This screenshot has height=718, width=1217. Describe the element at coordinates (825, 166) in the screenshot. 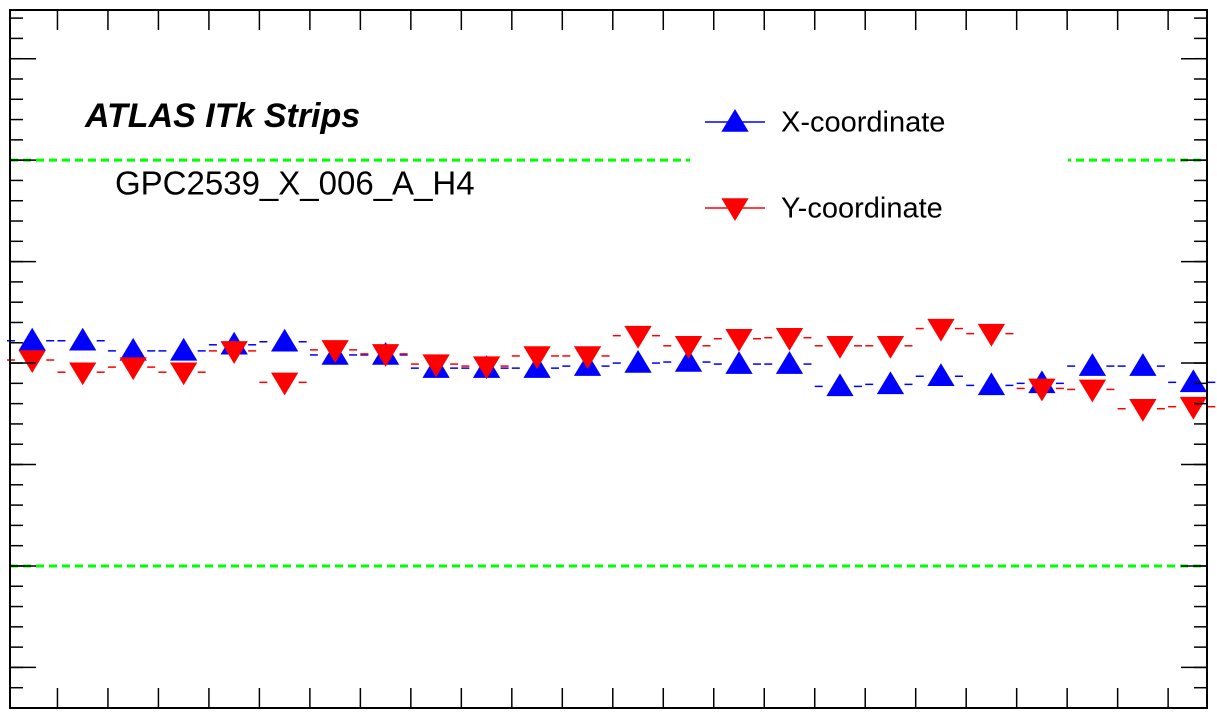

I see `legend: X-coordinate Y-coordinate` at that location.